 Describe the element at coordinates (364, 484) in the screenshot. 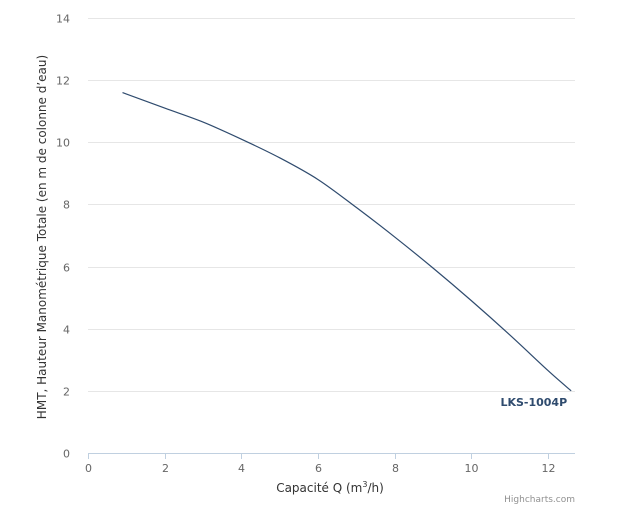

I see `x-axis-title-superscript: 3` at that location.